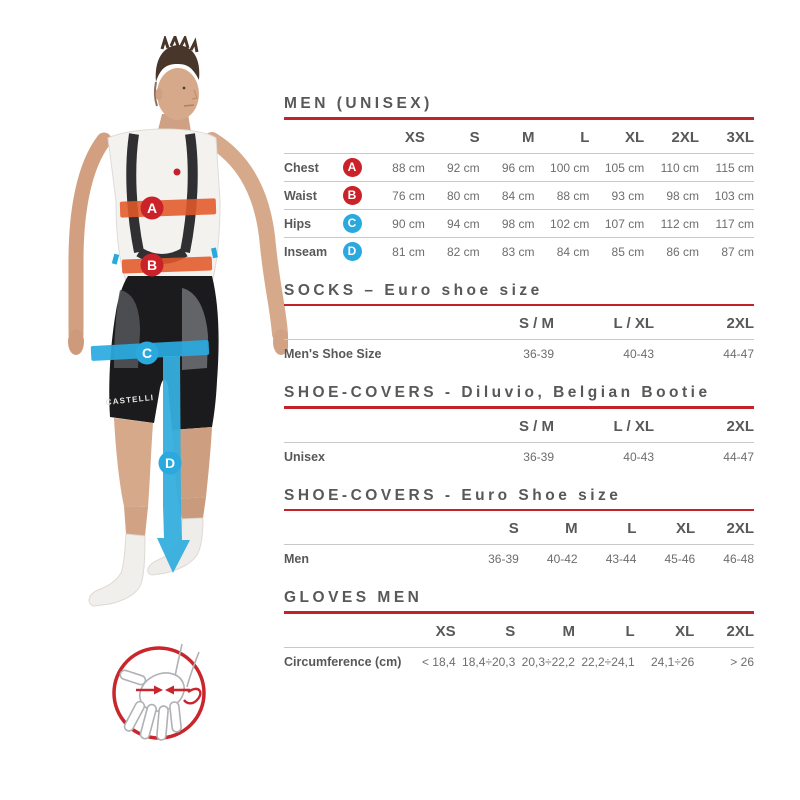  Describe the element at coordinates (159, 94) in the screenshot. I see `model-ear` at that location.